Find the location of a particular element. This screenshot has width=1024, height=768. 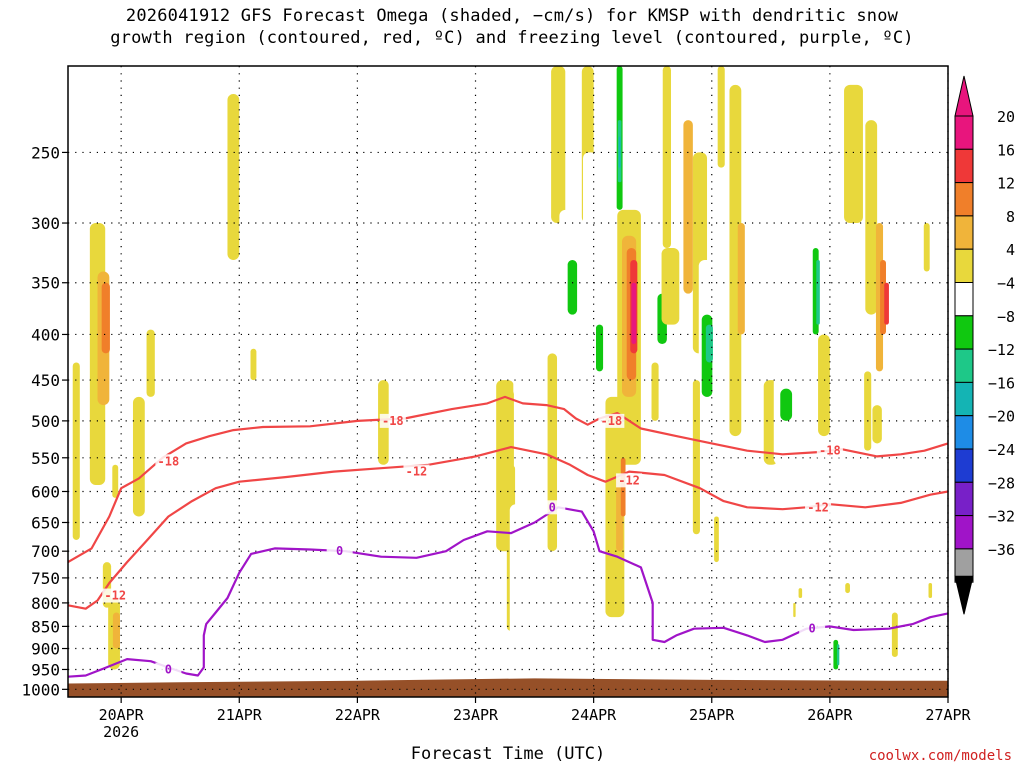

contour-label--18-2: -18 is located at coordinates (612, 421).